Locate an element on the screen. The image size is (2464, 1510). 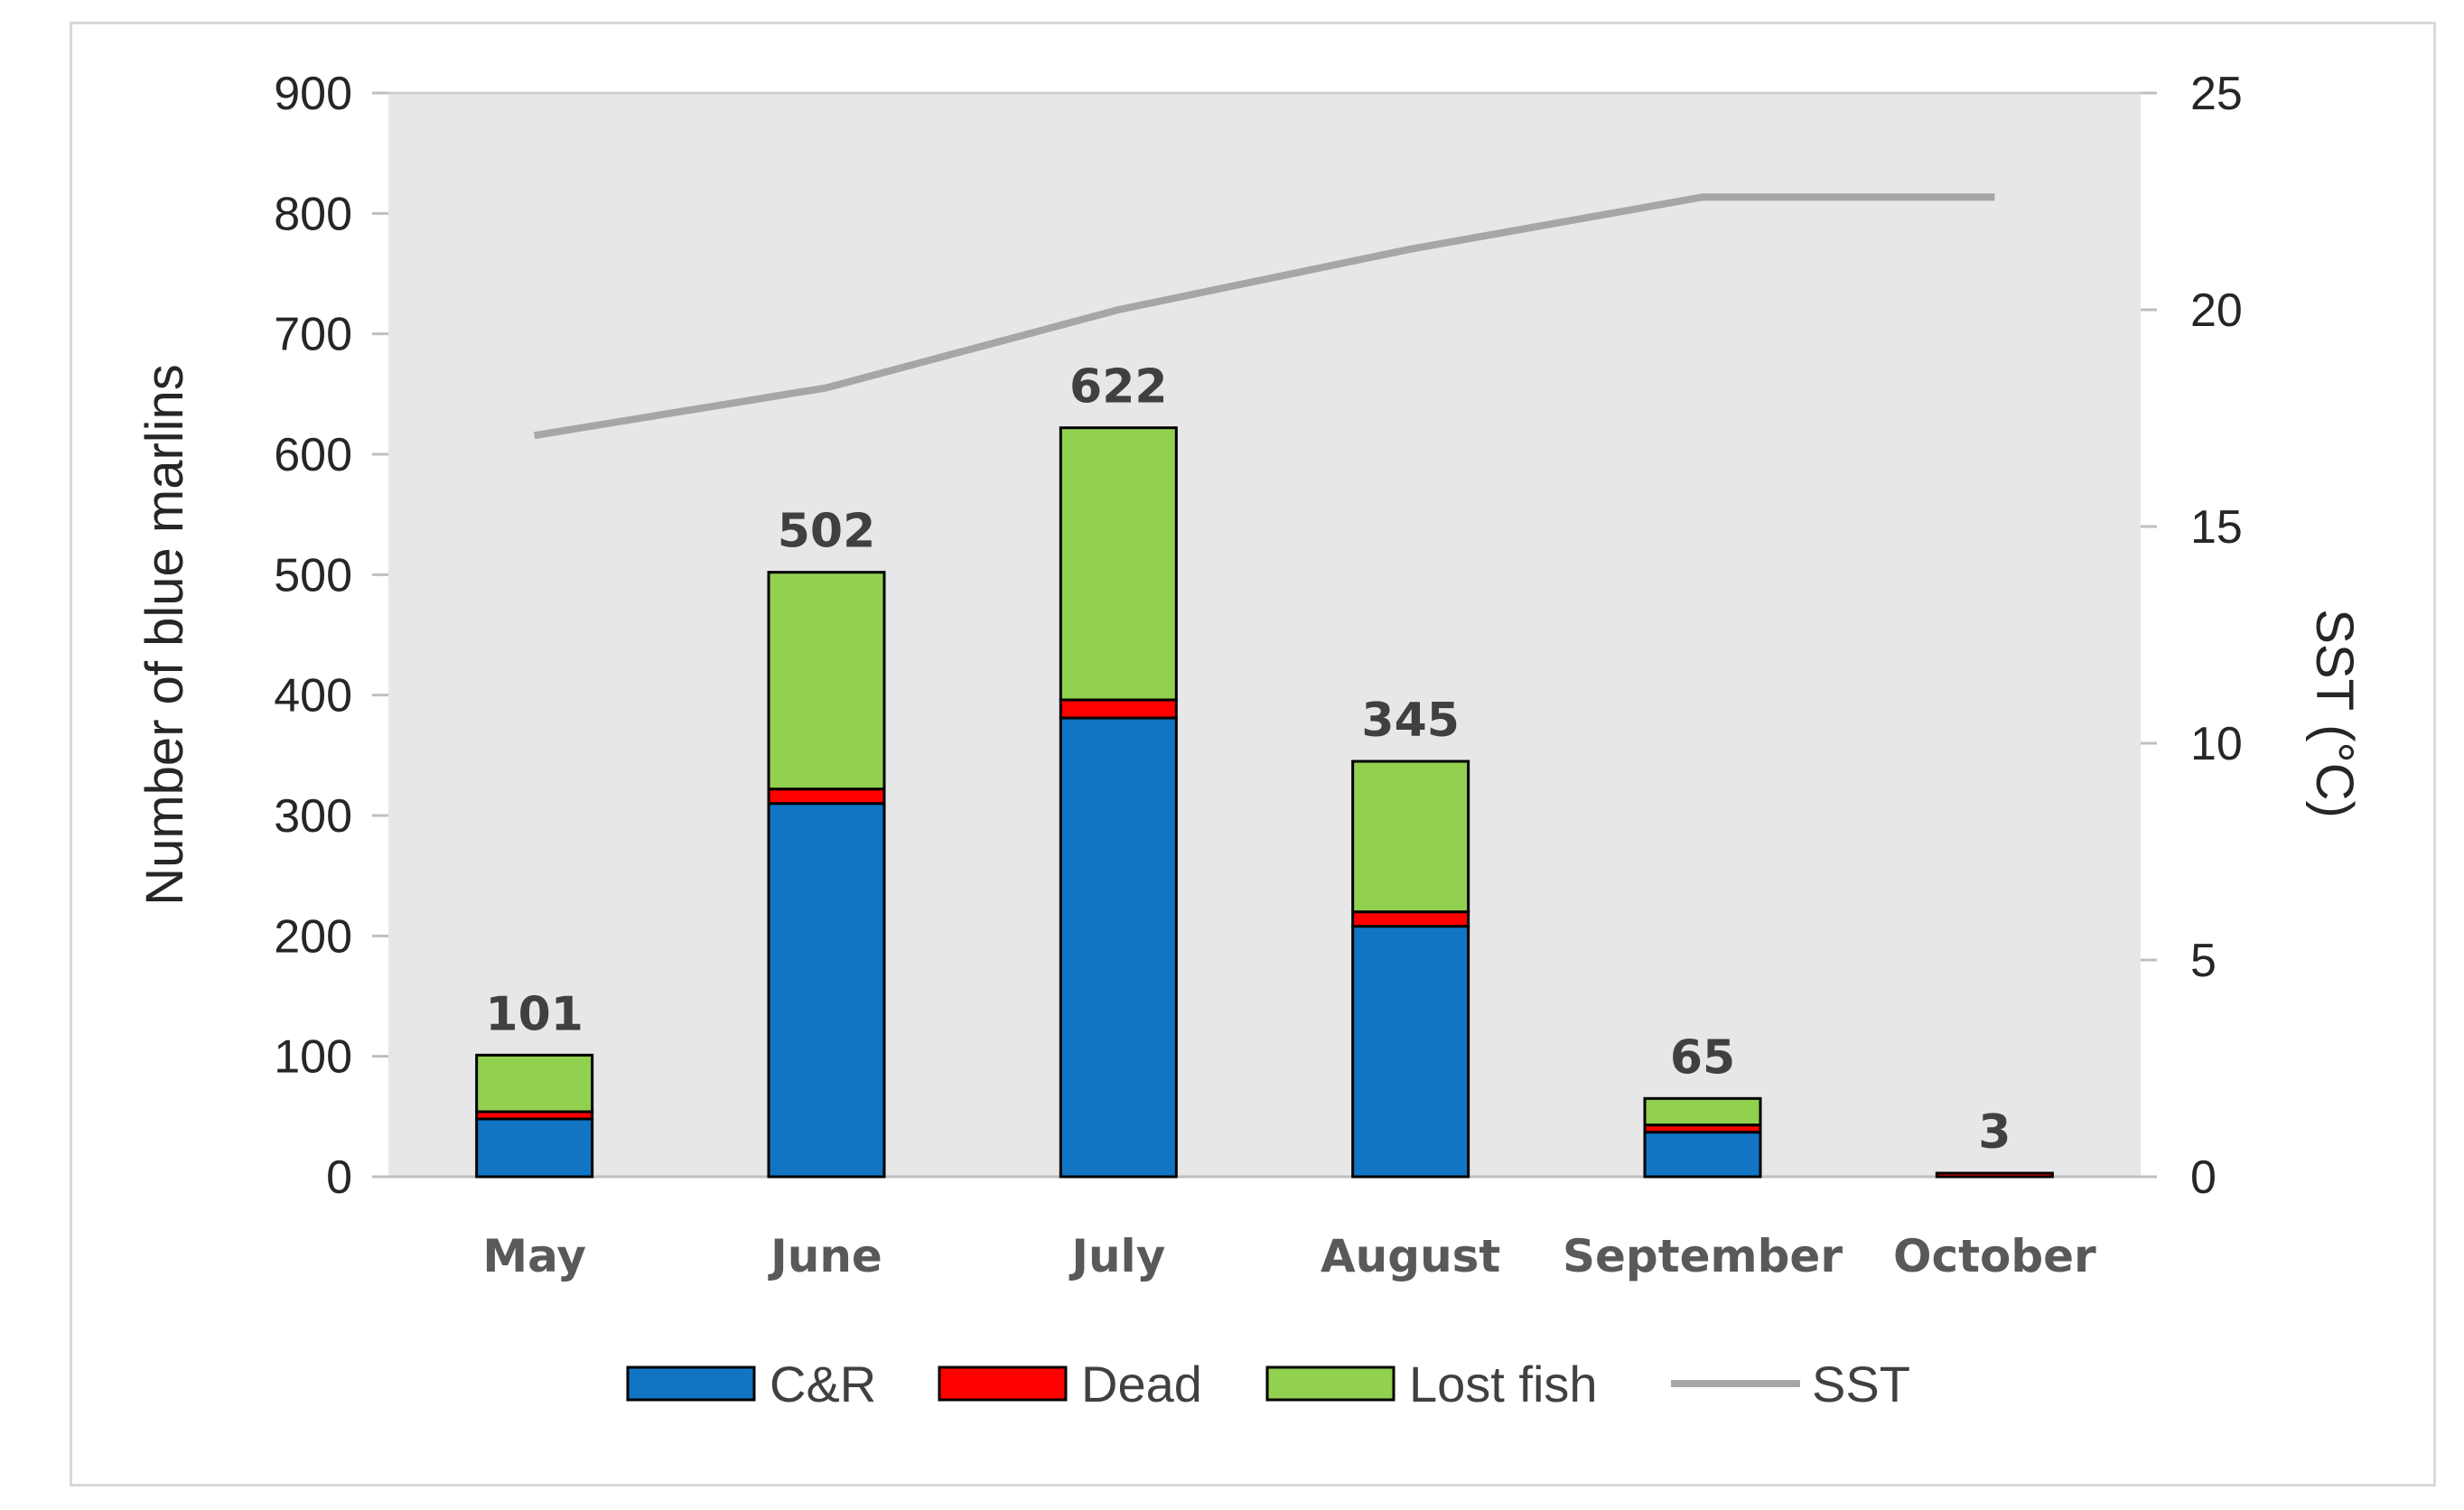
category-label: August is located at coordinates (1410, 1256).